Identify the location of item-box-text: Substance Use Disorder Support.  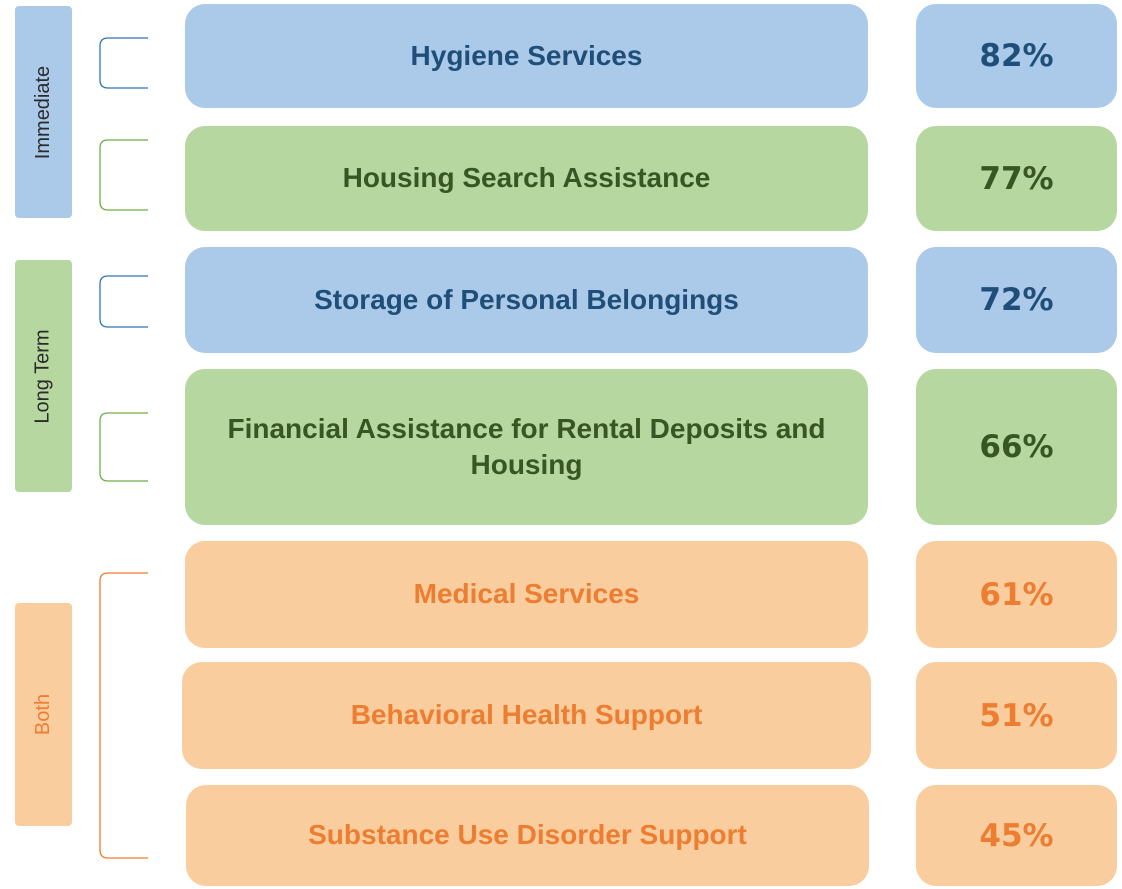
(527, 835).